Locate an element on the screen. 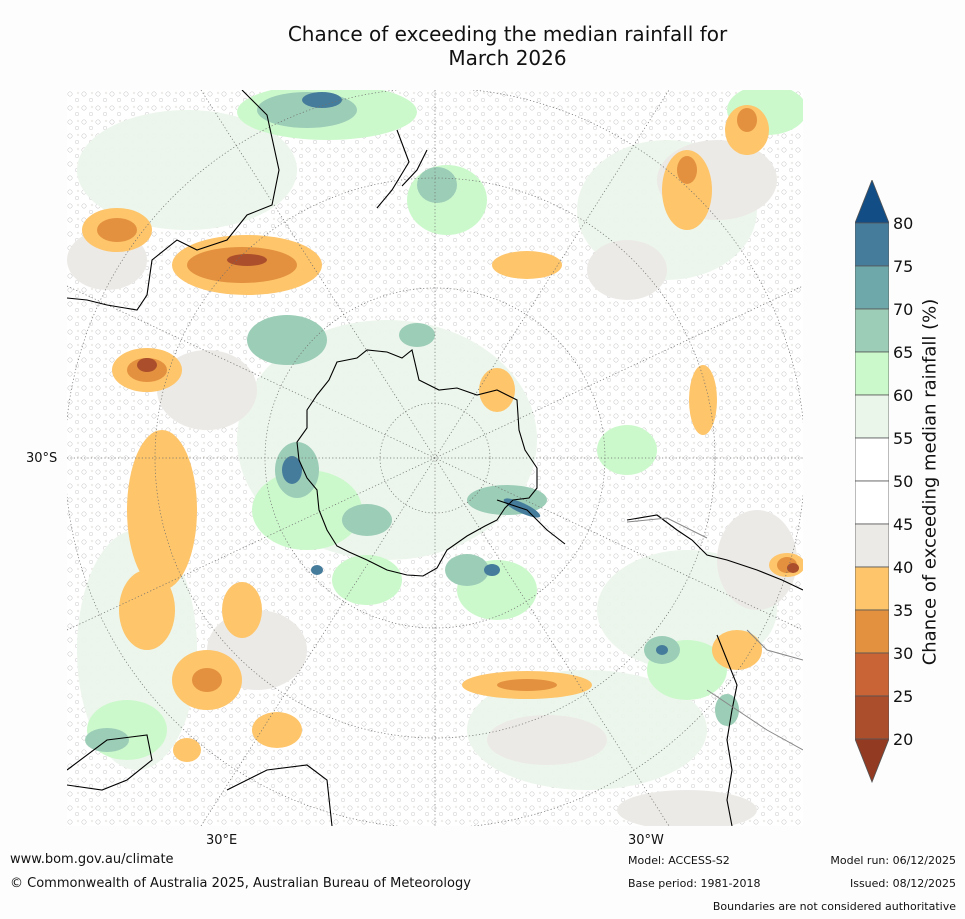 The height and width of the screenshot is (919, 965). new-zealand-coast is located at coordinates (393, 169).